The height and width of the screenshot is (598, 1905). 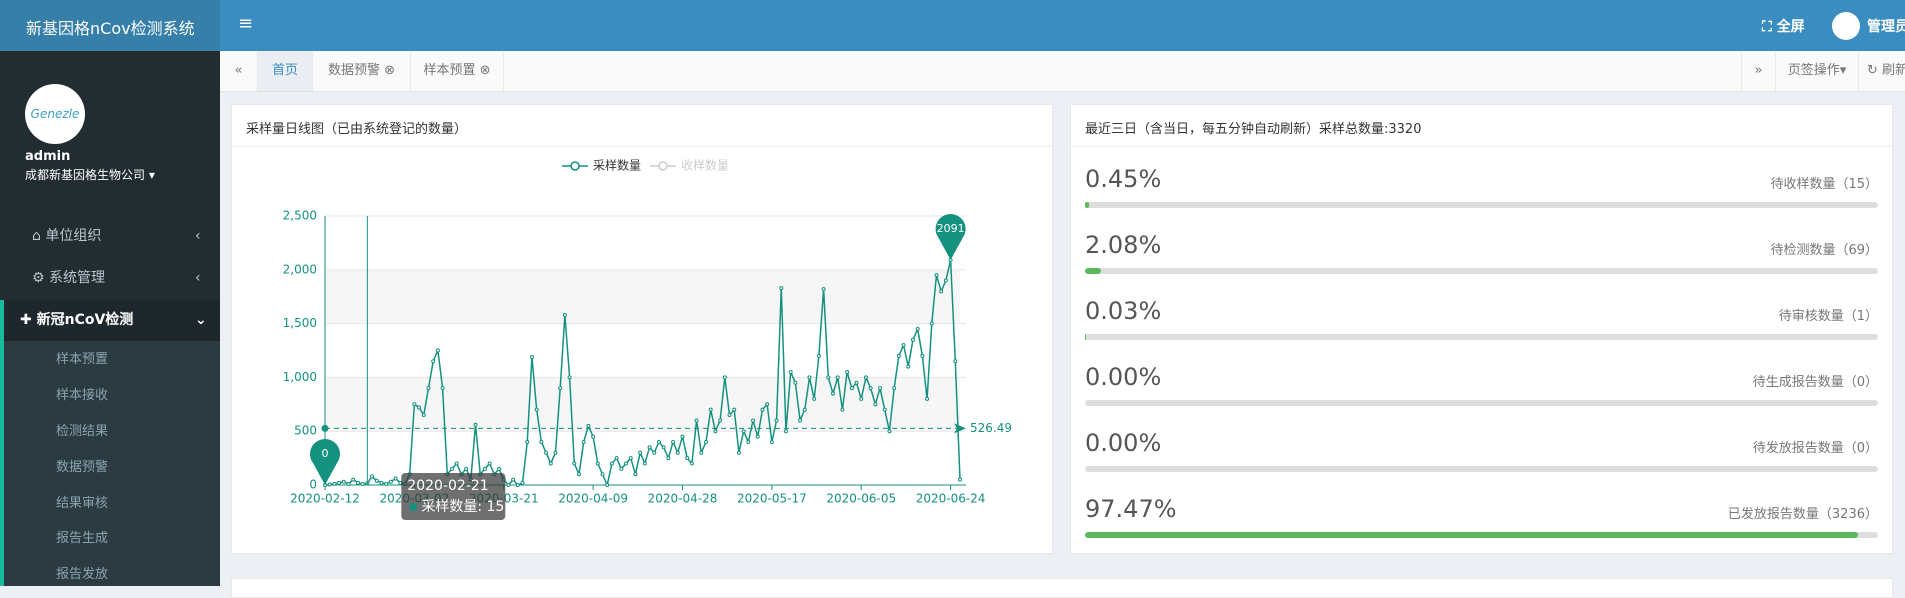 What do you see at coordinates (991, 428) in the screenshot?
I see `mark-line-label: 526.49` at bounding box center [991, 428].